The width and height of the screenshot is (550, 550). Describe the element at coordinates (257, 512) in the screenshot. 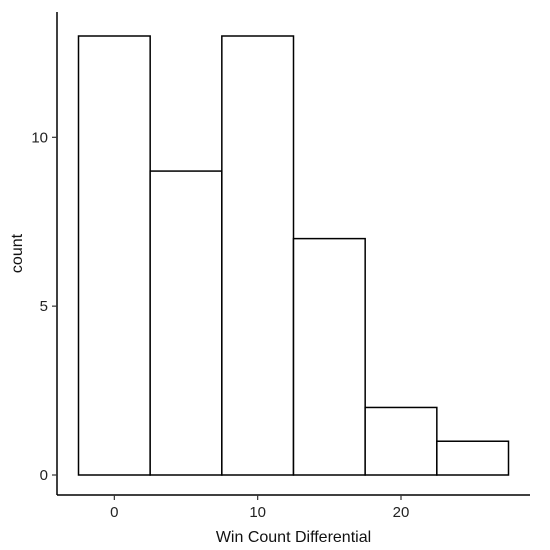

I see `x-tick-label: 10` at that location.